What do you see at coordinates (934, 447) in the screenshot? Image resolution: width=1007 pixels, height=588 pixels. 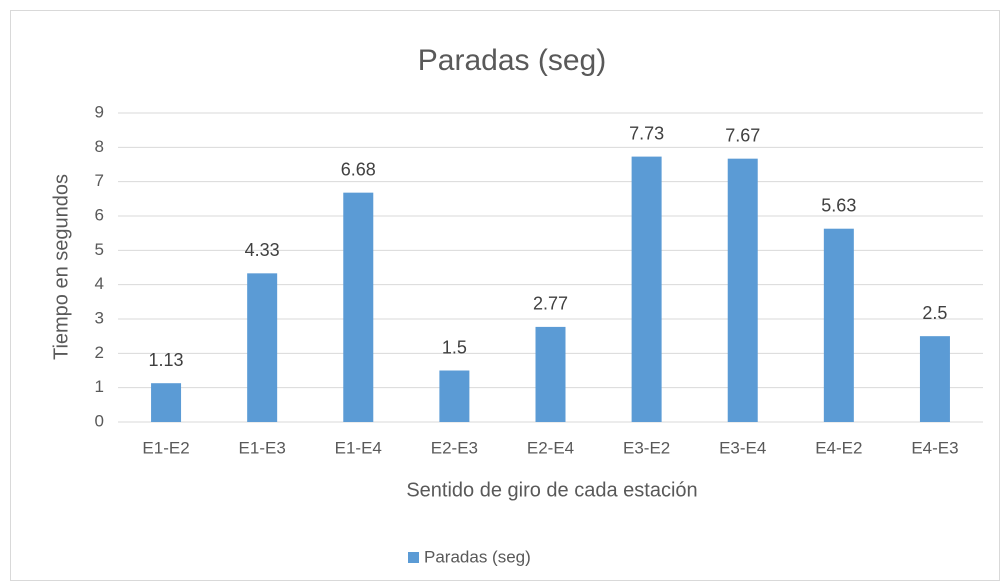 I see `x-tick-label: E4-E3` at bounding box center [934, 447].